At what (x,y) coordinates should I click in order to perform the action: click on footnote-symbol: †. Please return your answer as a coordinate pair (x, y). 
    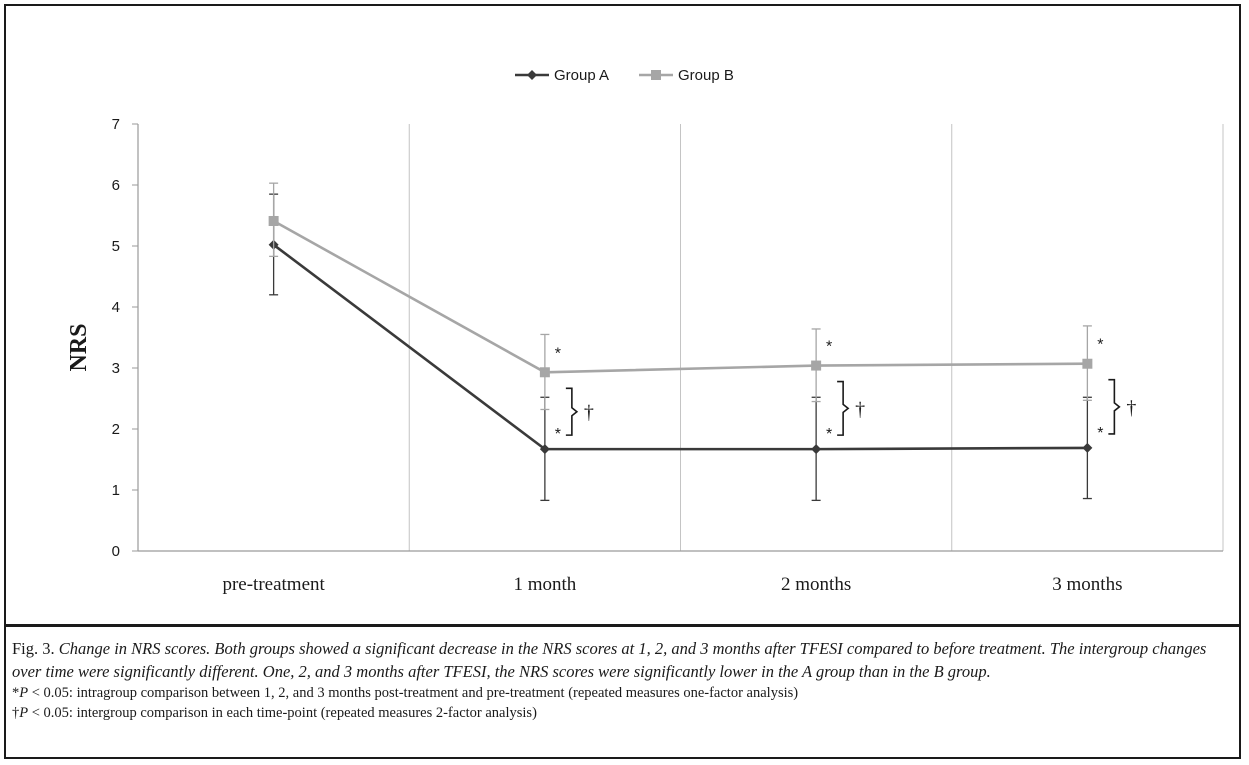
    Looking at the image, I should click on (16, 713).